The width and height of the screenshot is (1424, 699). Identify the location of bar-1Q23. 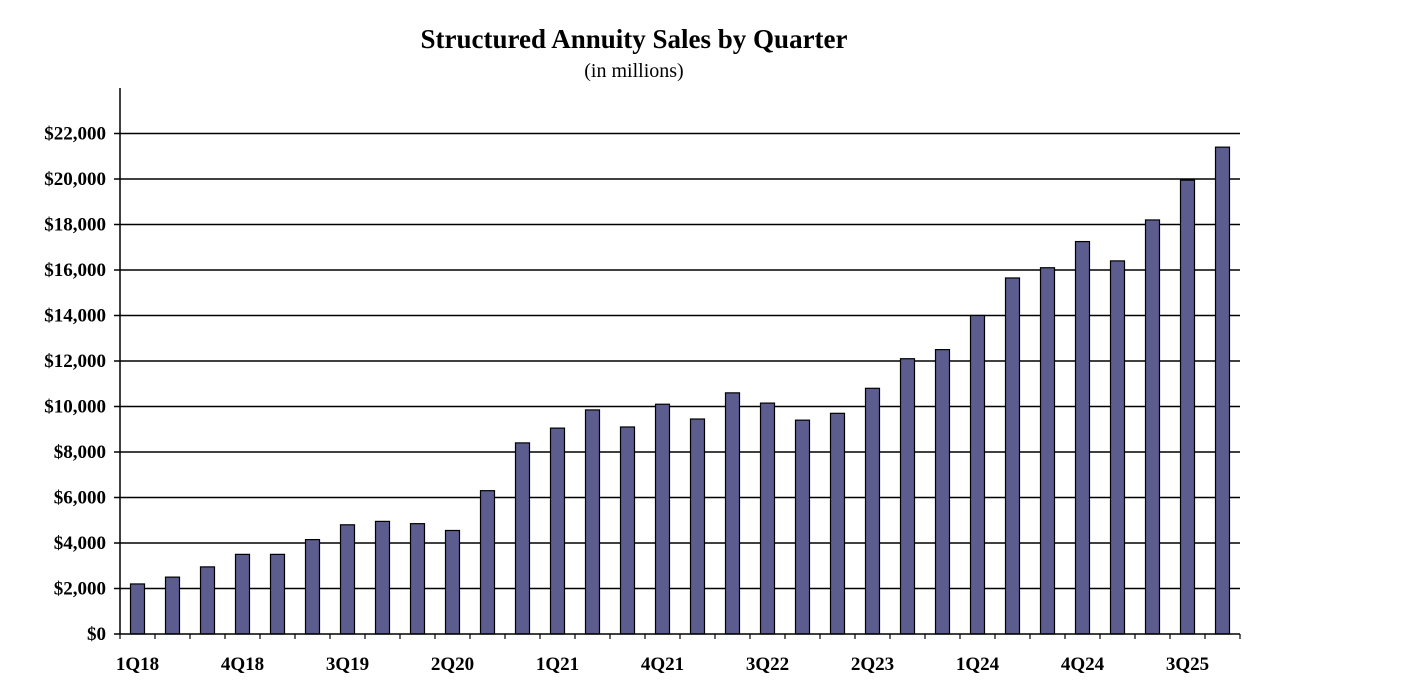
(837, 523).